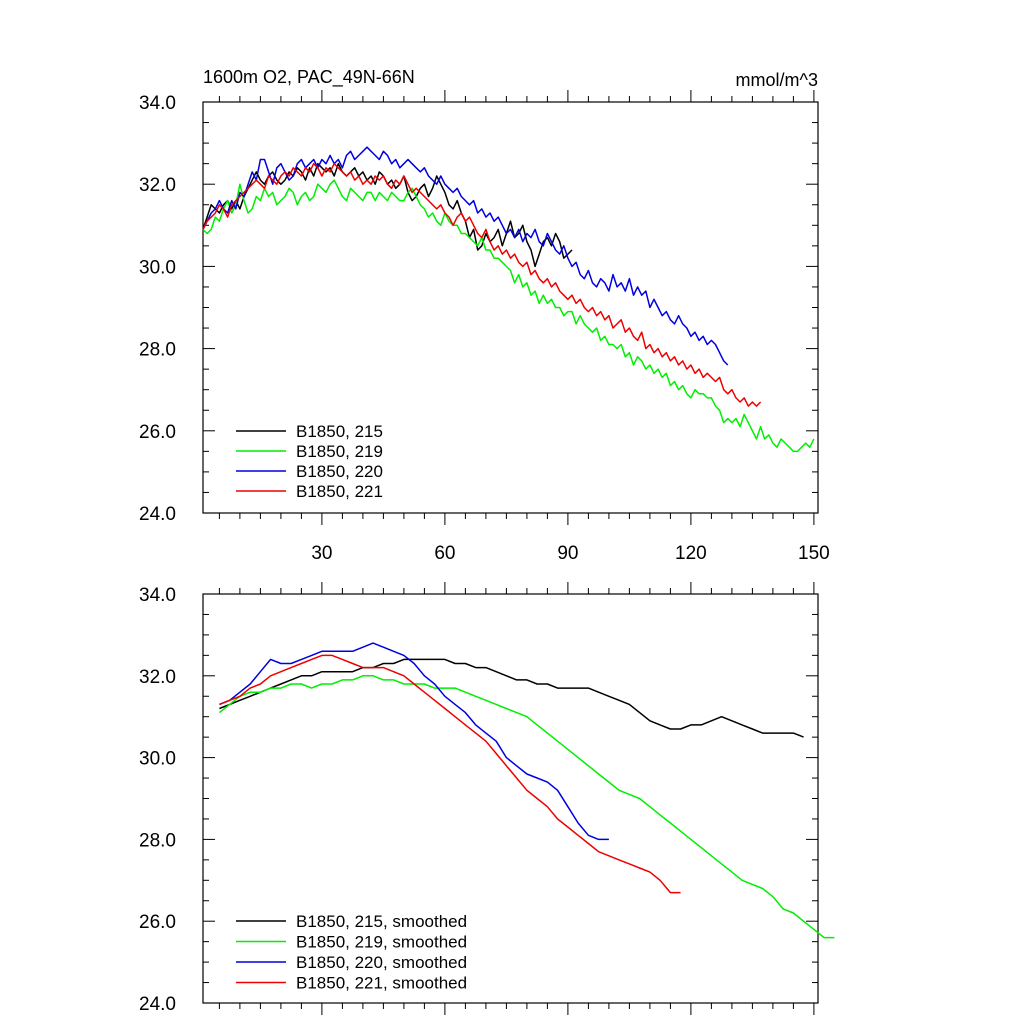 The width and height of the screenshot is (1024, 1024). I want to click on legend-label: B1850, 221, so click(339, 491).